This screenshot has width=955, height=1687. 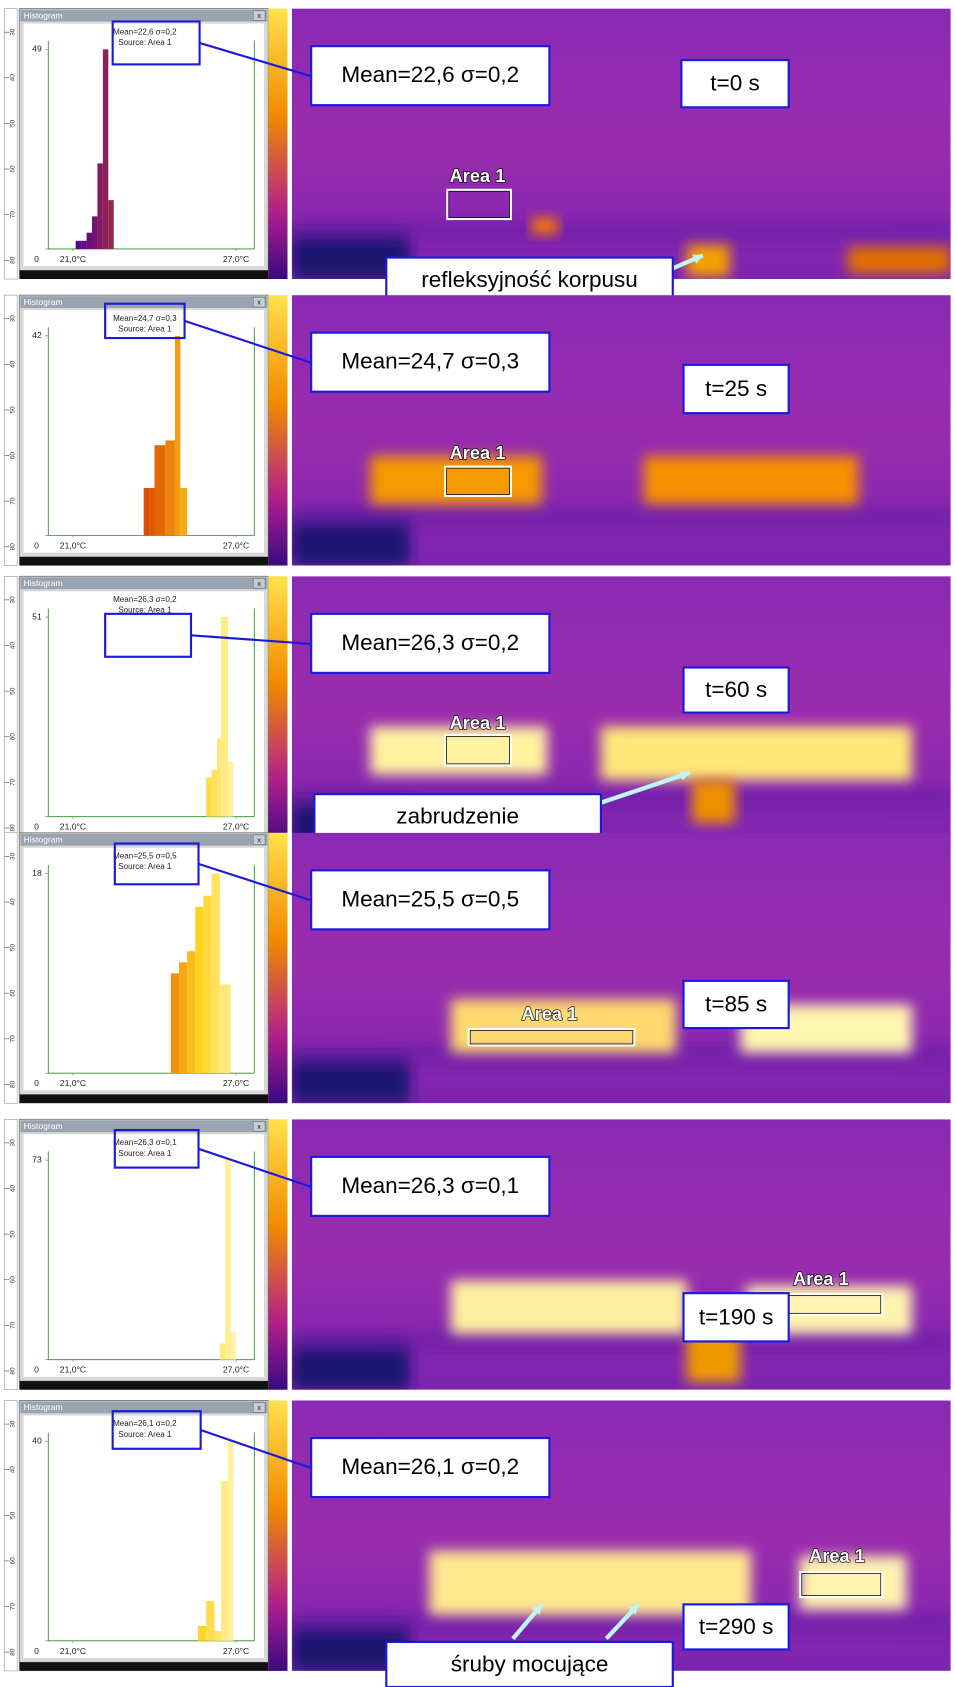 I want to click on note-label: śruby mocujące, so click(x=530, y=1663).